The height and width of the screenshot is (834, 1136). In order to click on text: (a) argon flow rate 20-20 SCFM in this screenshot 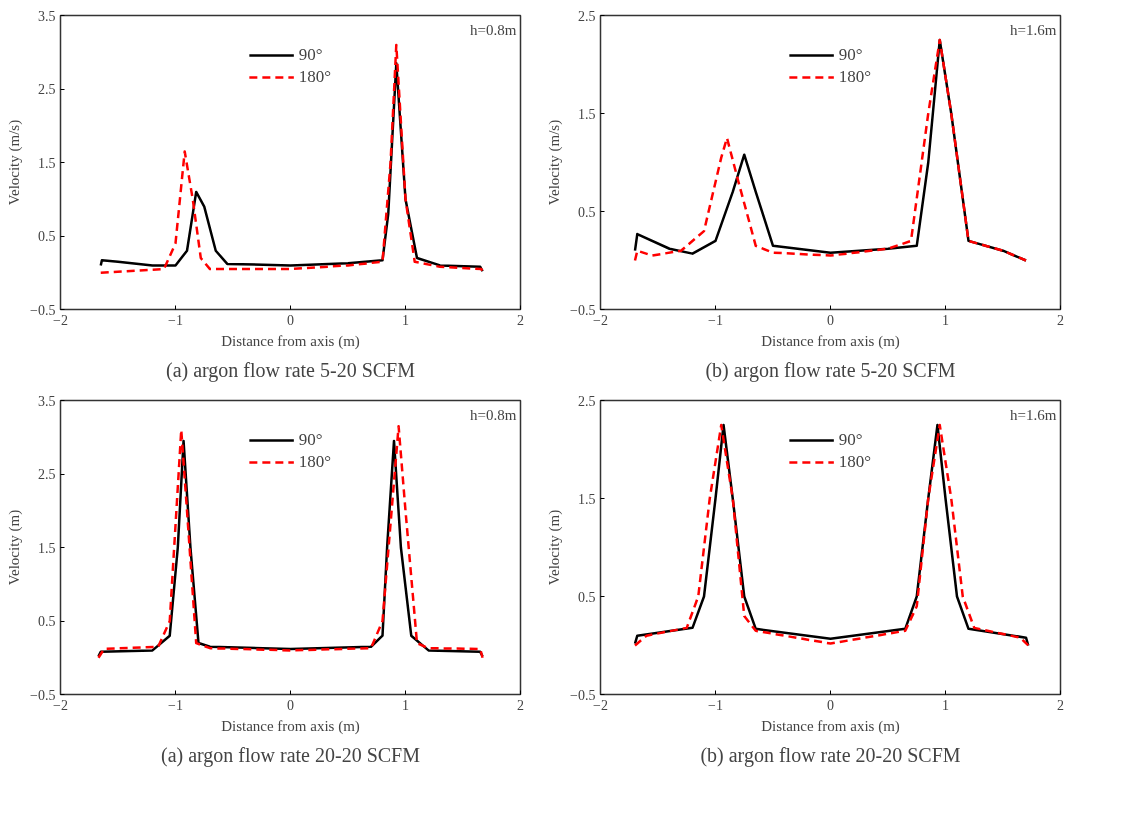, I will do `click(290, 755)`.